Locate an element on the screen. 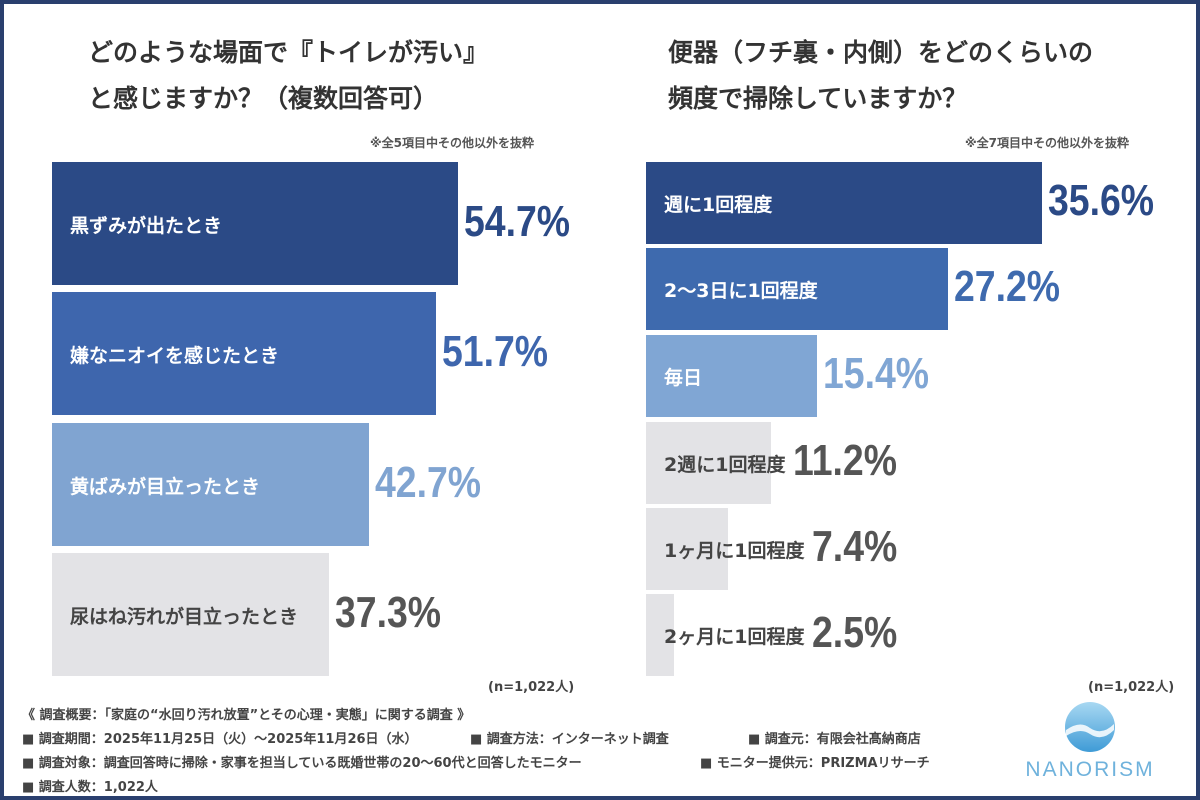 Image resolution: width=1200 pixels, height=800 pixels. bar-label: 黒ずみが出たとき is located at coordinates (146, 225).